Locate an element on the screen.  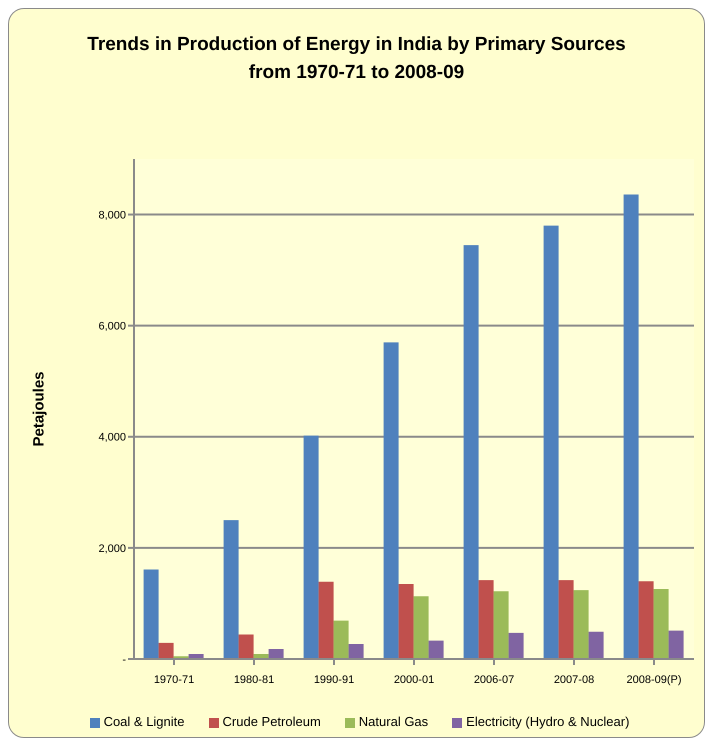
legend-label: Natural Gas is located at coordinates (393, 721).